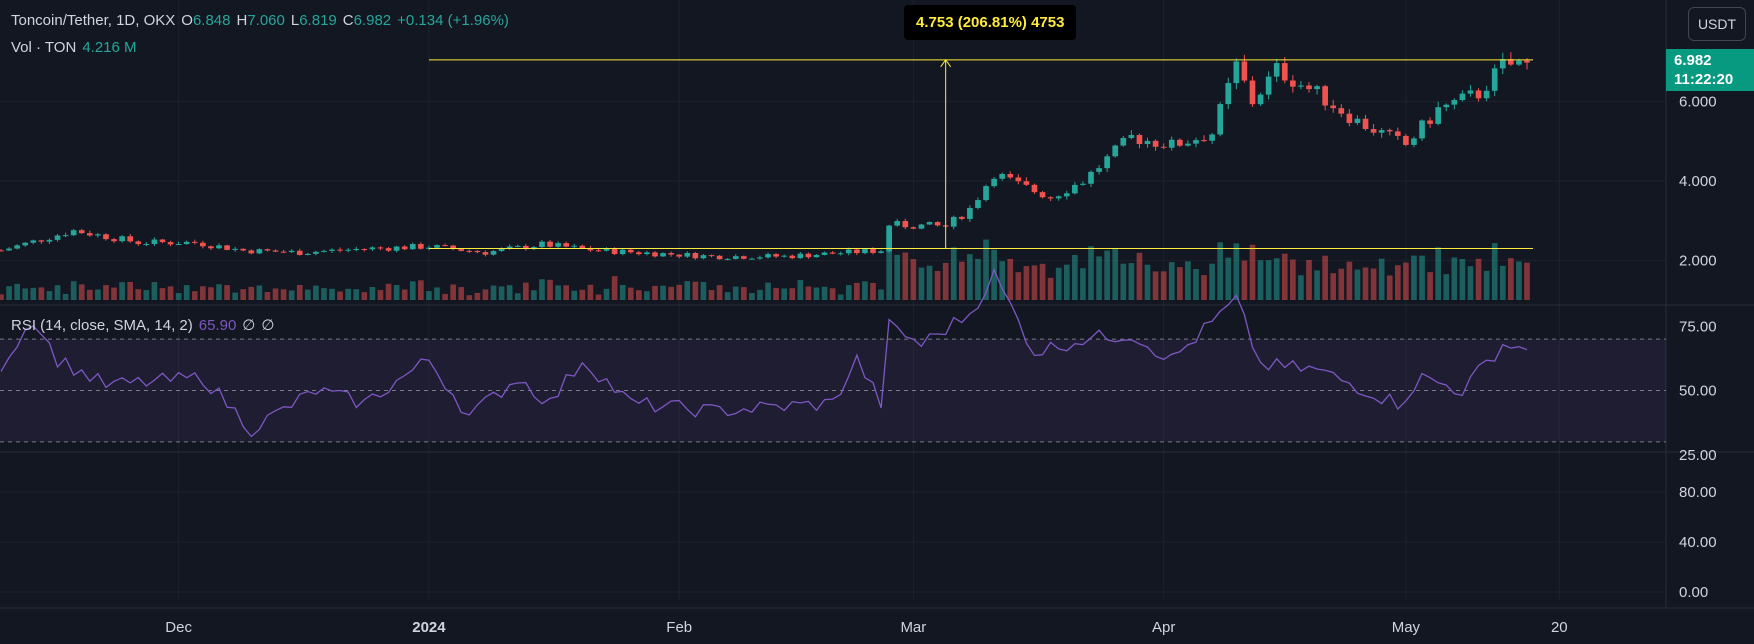 The image size is (1754, 644). I want to click on lower-tick-label: 80.00, so click(1698, 492).